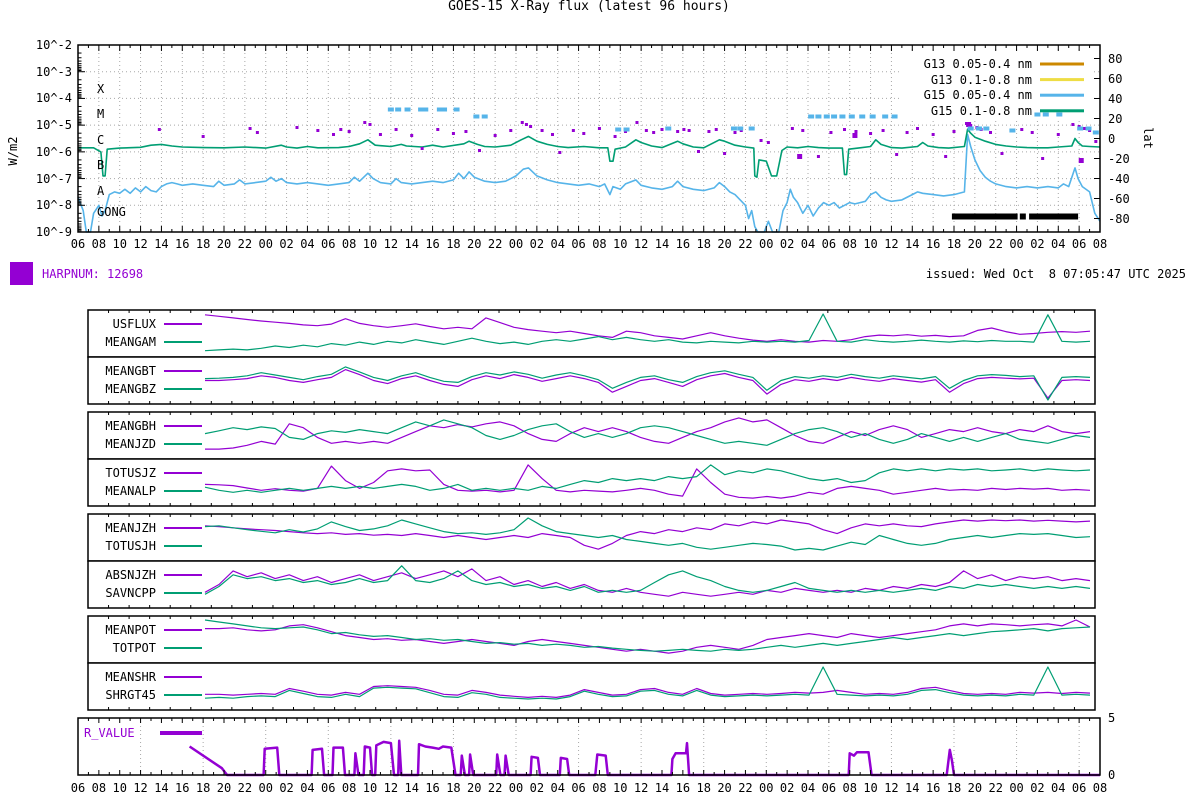 This screenshot has width=1200, height=800. I want to click on series-MEANSHR, so click(648, 692).